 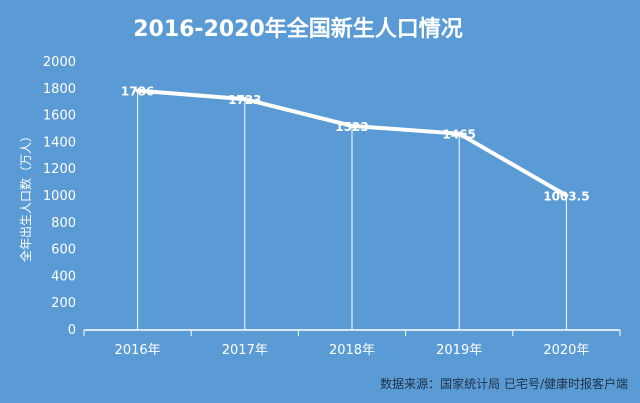 I want to click on x-axis-ticks: 2016年 2017年 2018年 2019年 2020年, so click(x=352, y=344).